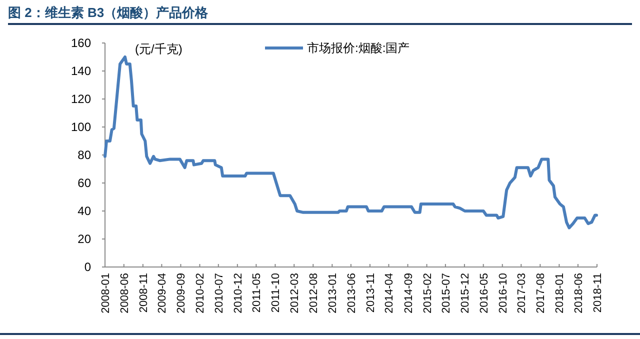  I want to click on y-tick-label: 100, so click(81, 127).